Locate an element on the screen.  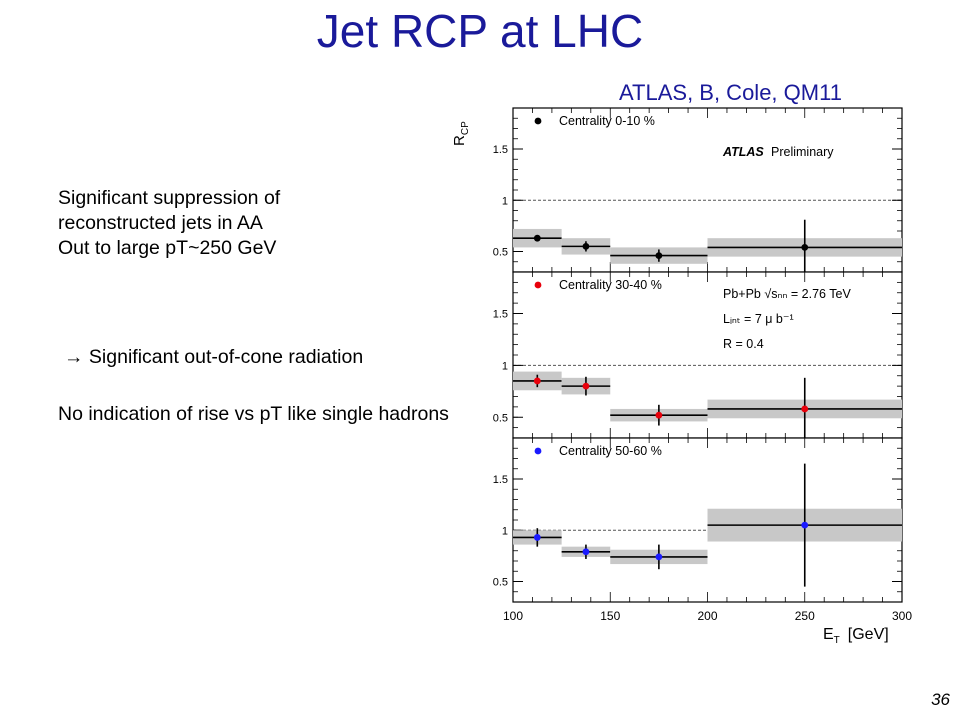
source-credit: ATLAS, B, Cole, QM11 is located at coordinates (730, 92).